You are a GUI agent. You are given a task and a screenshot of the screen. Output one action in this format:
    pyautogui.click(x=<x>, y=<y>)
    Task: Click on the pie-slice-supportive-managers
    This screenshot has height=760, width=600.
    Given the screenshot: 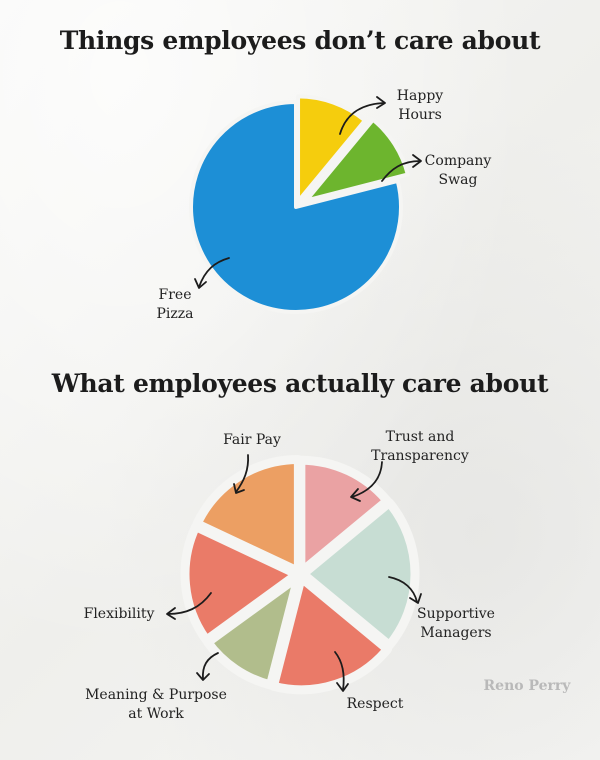 What is the action you would take?
    pyautogui.click(x=359, y=574)
    